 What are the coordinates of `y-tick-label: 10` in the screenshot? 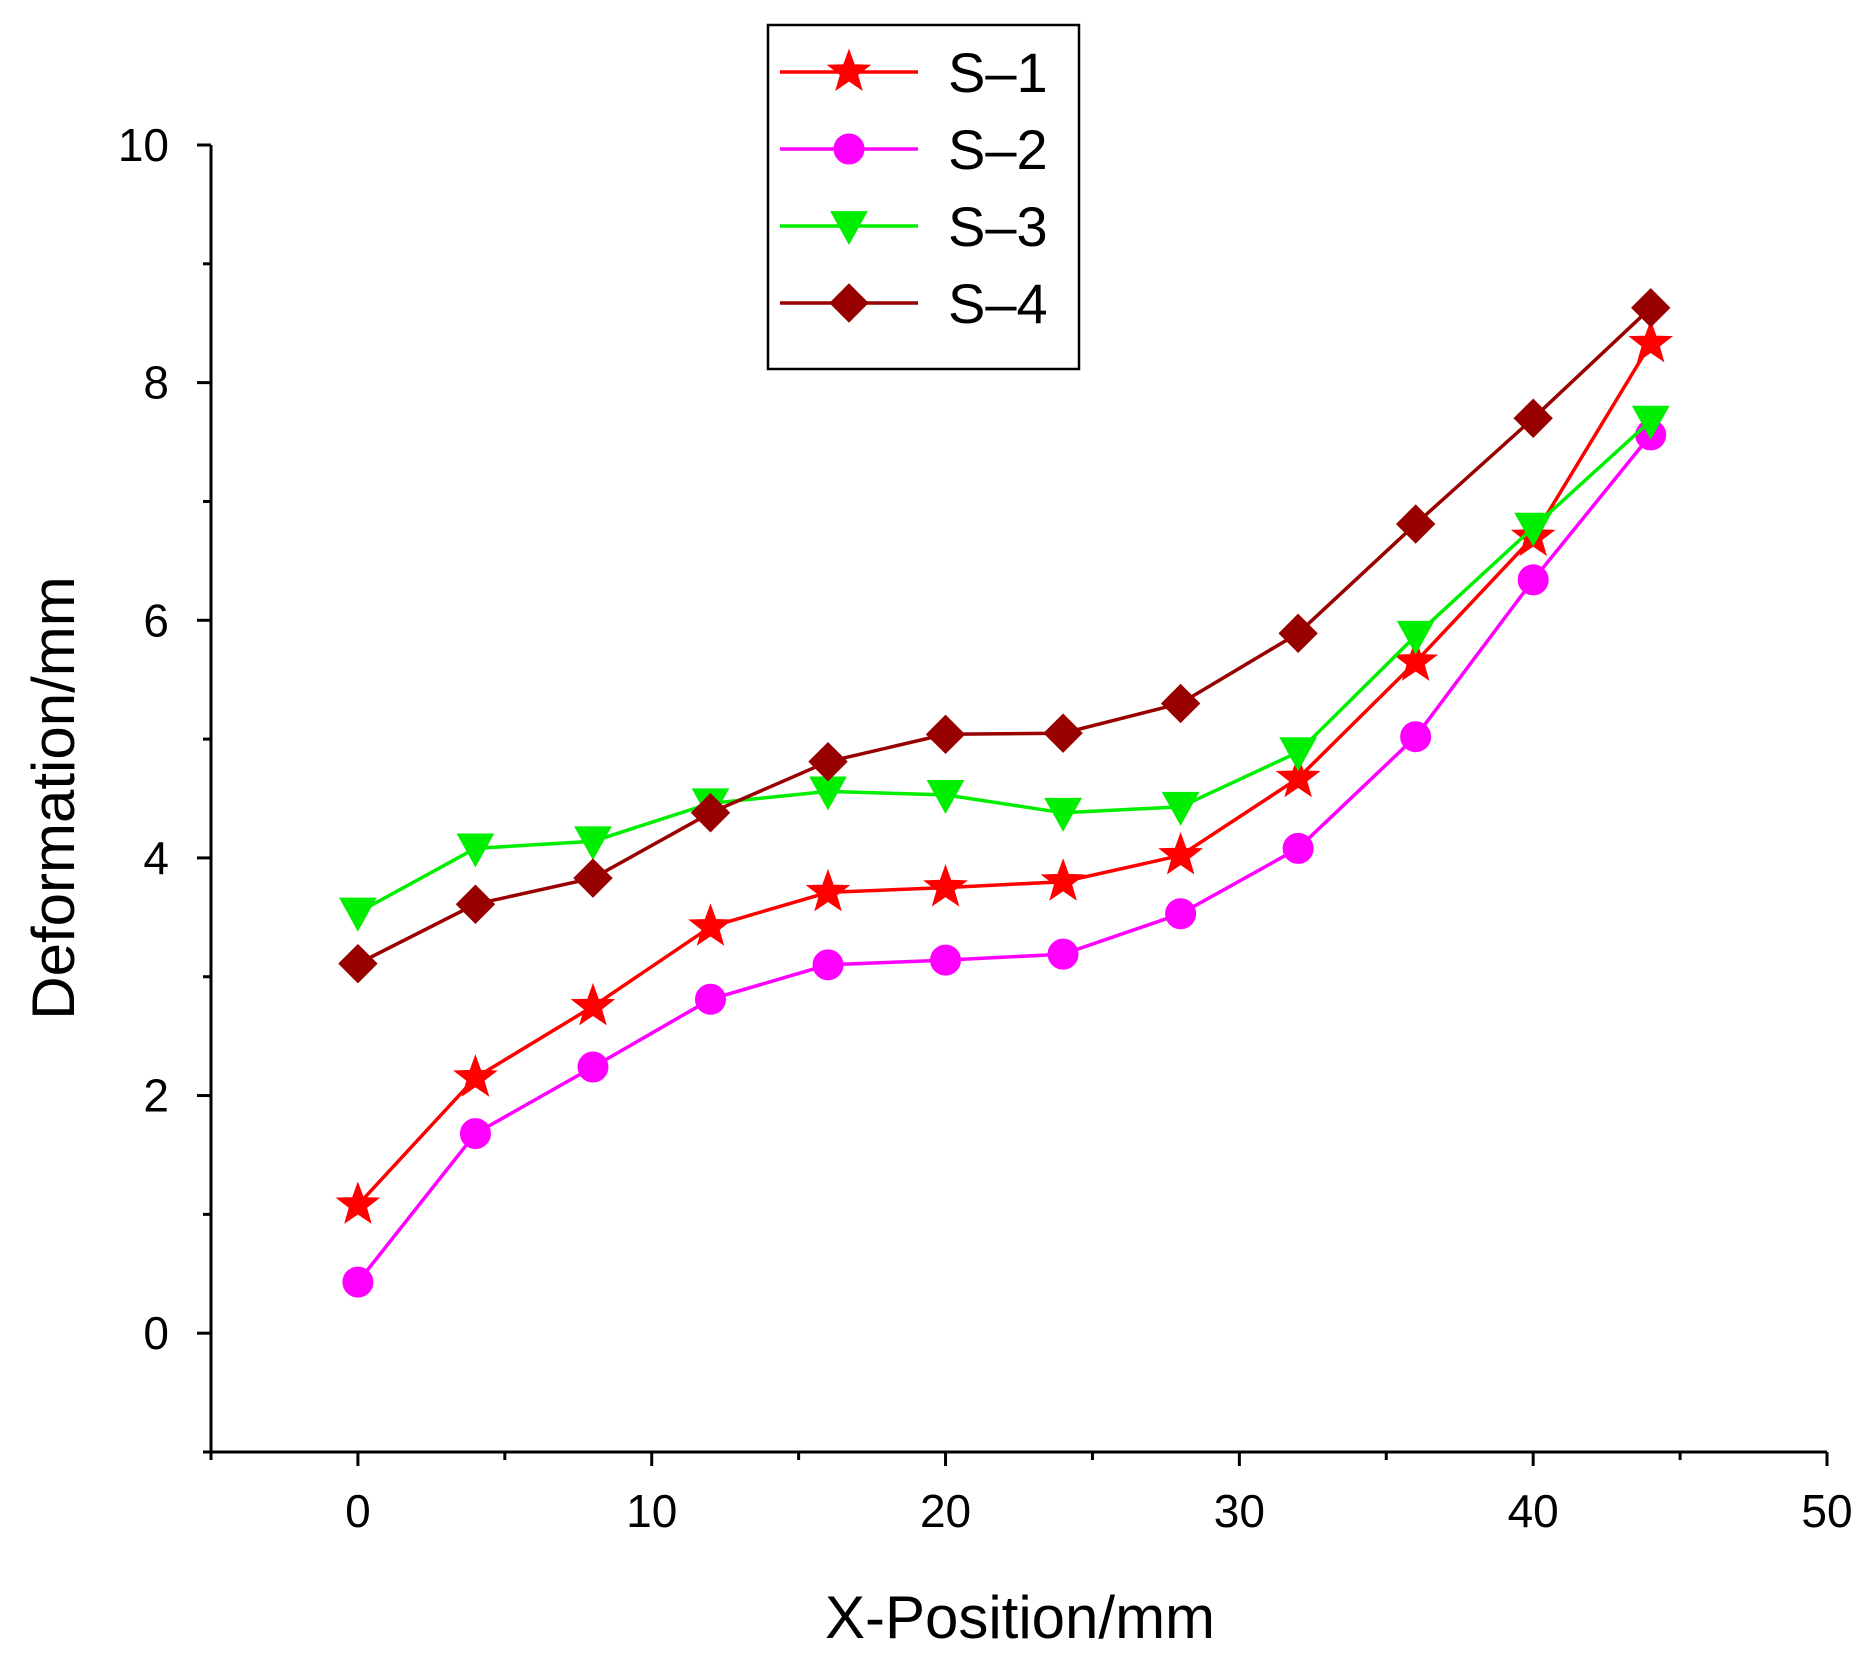 It's located at (143, 145).